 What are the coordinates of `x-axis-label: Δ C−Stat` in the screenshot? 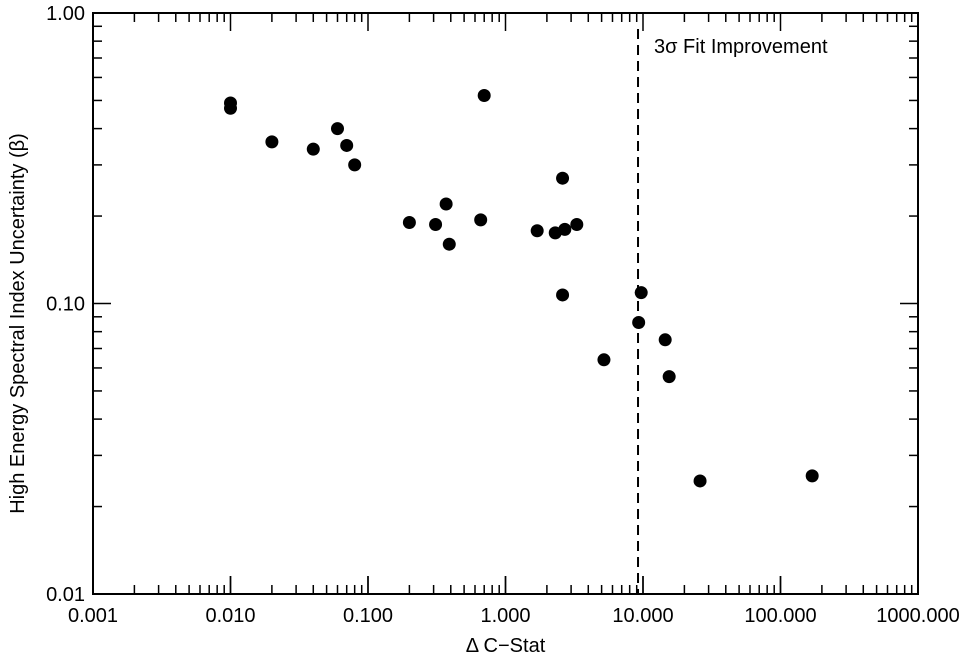 It's located at (506, 646).